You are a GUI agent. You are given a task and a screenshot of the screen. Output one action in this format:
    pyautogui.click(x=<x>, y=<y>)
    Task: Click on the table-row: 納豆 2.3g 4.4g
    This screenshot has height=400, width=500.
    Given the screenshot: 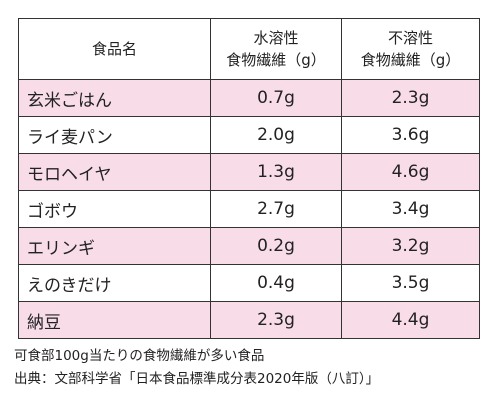 What is the action you would take?
    pyautogui.click(x=249, y=320)
    